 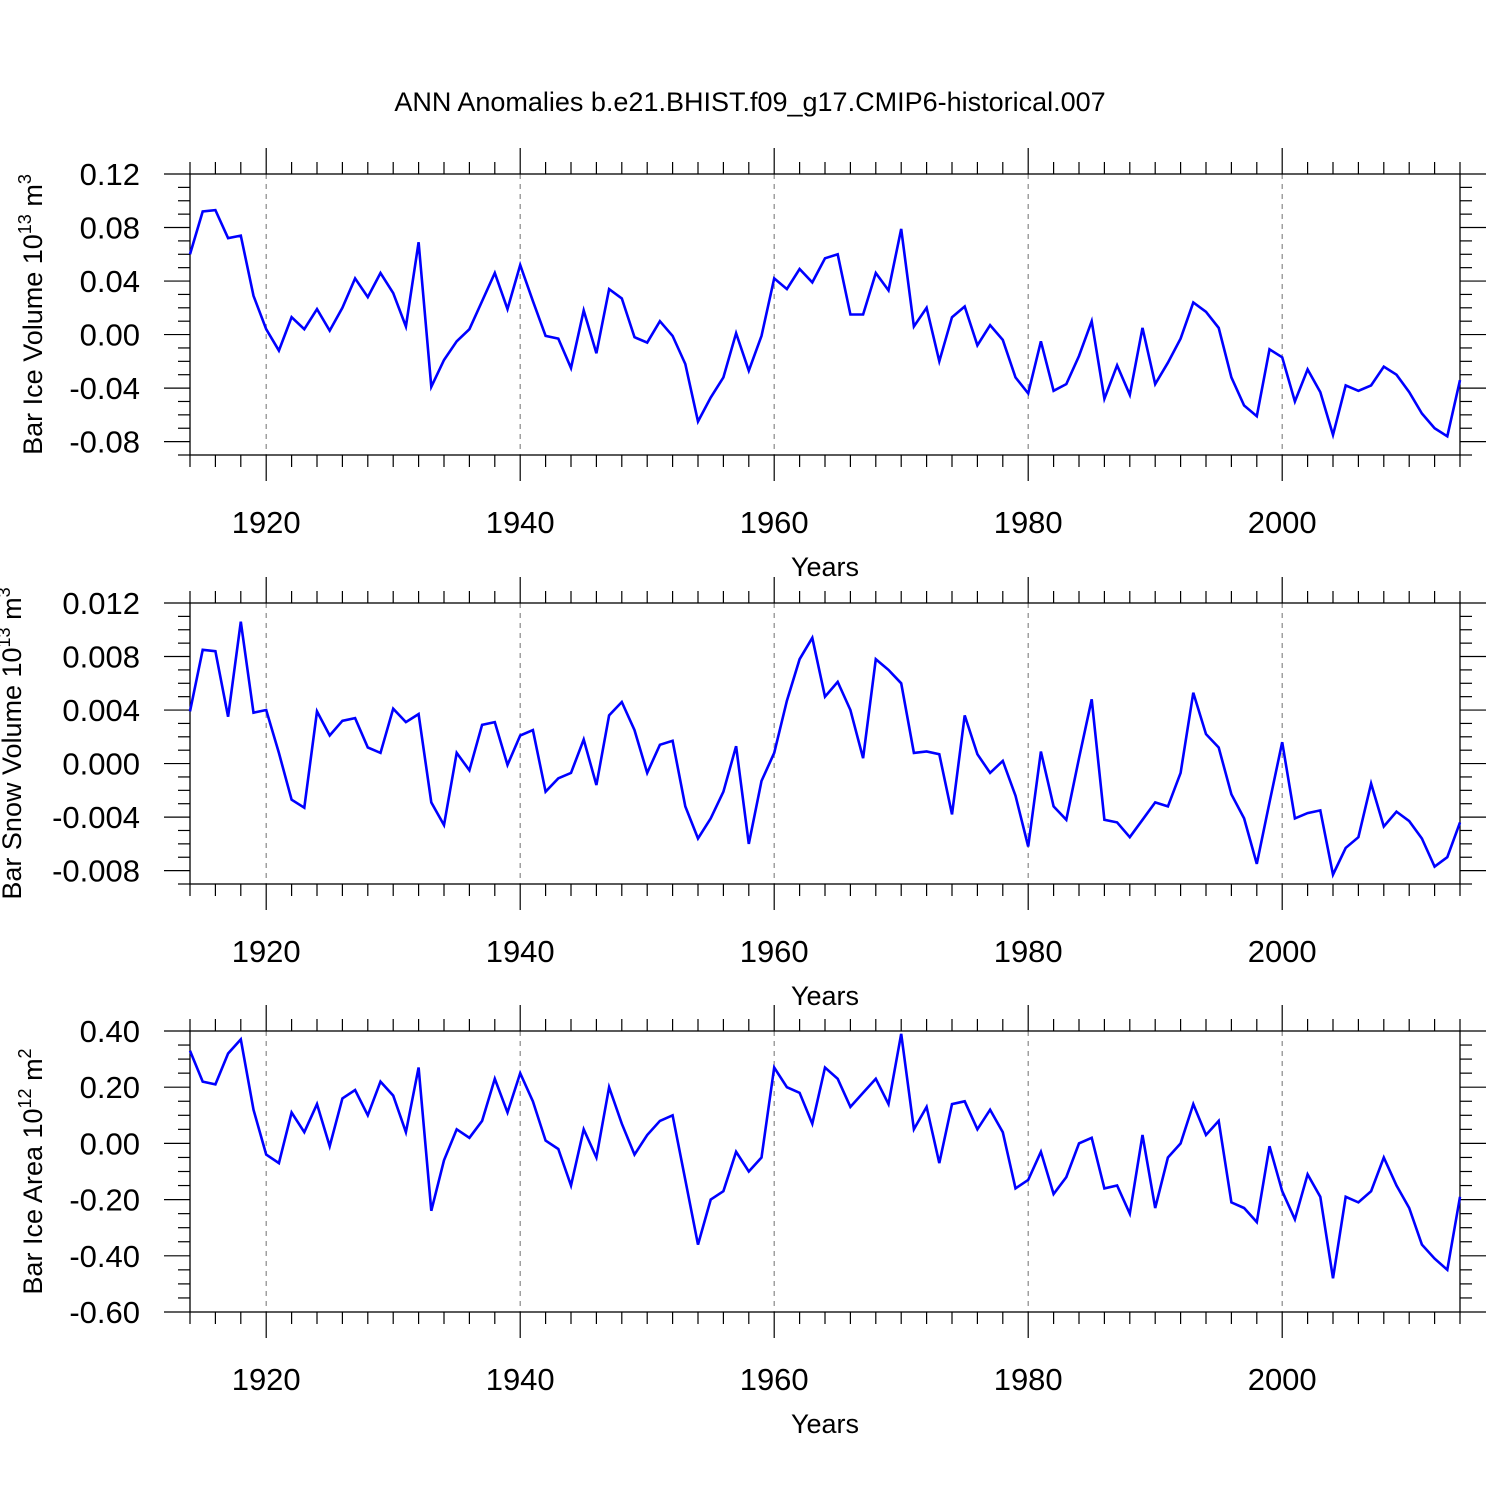 What do you see at coordinates (101, 764) in the screenshot?
I see `y-tick-label: 0.000` at bounding box center [101, 764].